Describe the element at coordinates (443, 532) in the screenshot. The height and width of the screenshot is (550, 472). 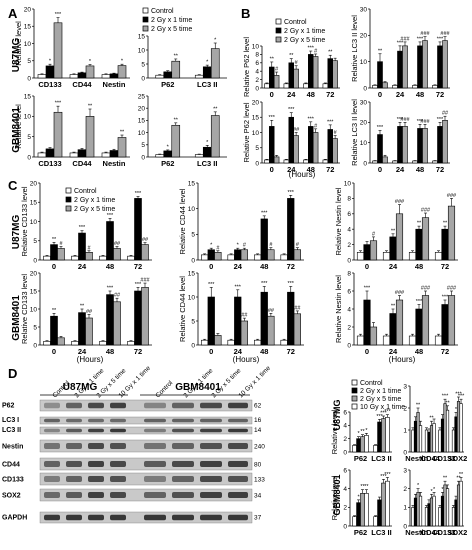
I see `chart-d4-xtick-label-2: CD133` at that location.